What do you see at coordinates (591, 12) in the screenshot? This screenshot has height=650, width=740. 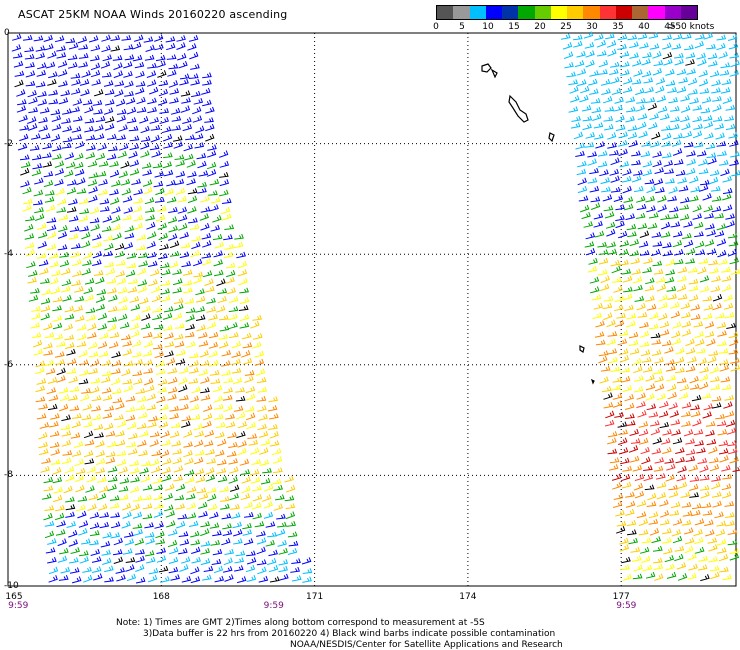 I see `legend-swatch` at bounding box center [591, 12].